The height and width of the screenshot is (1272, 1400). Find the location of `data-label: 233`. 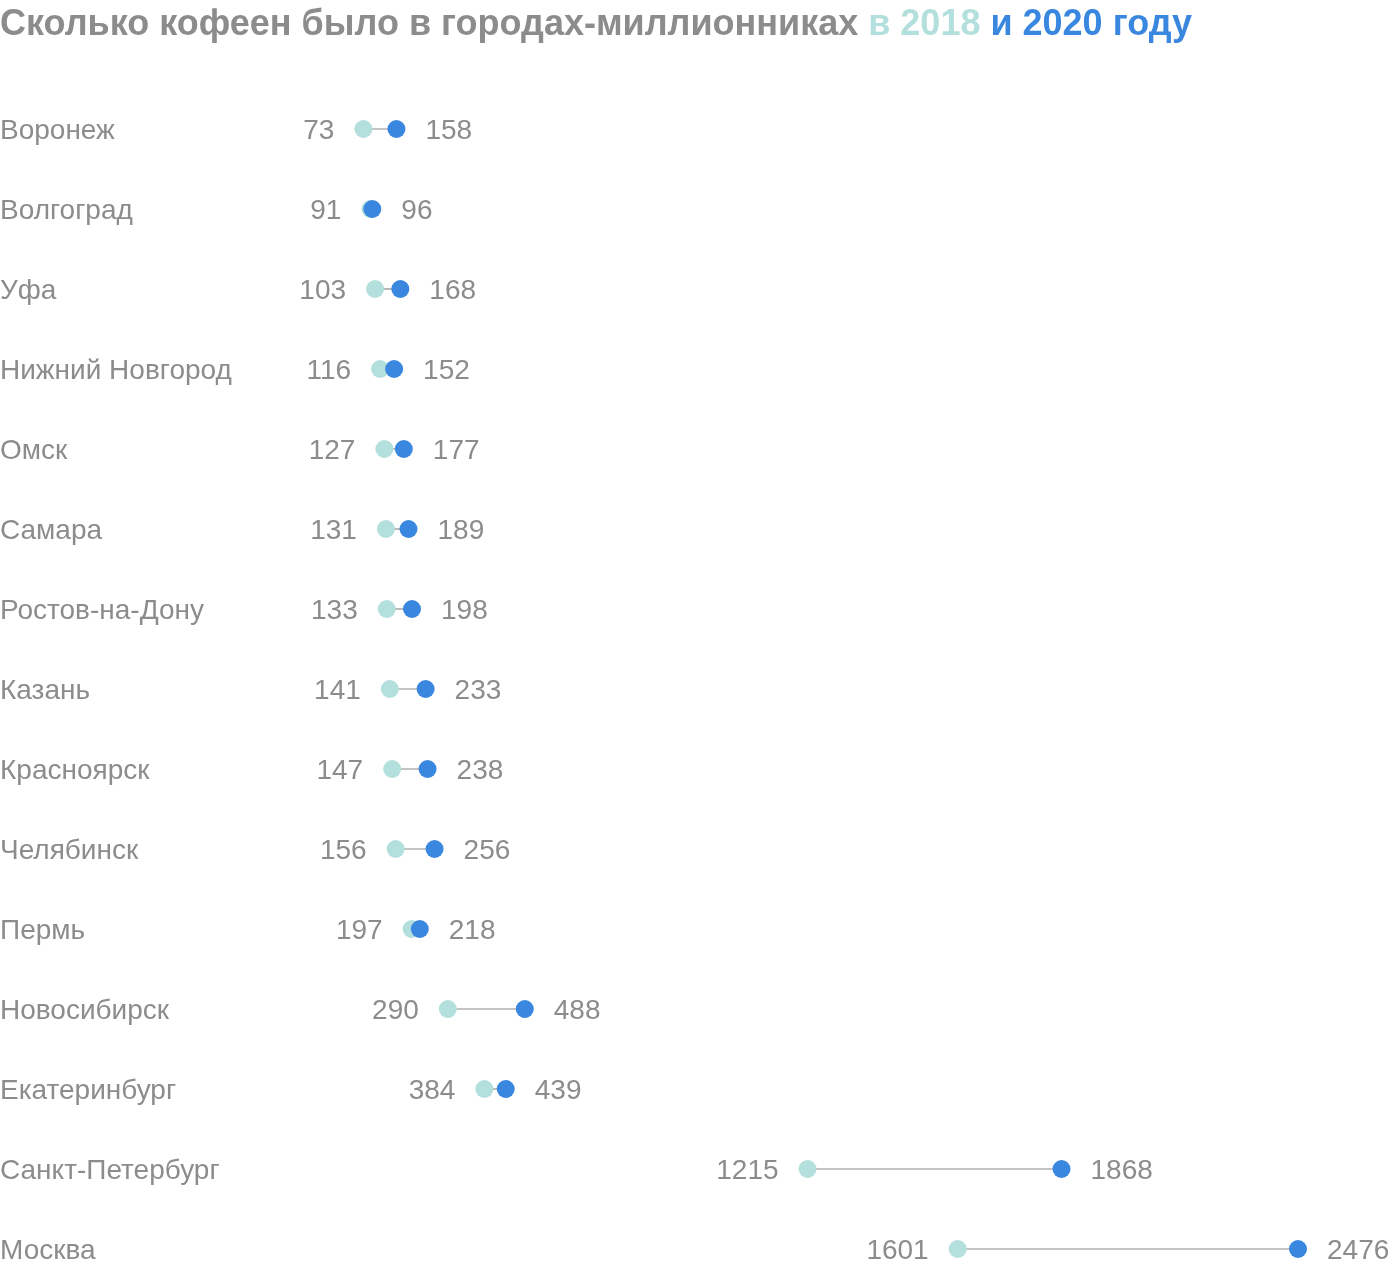

data-label: 233 is located at coordinates (478, 689).